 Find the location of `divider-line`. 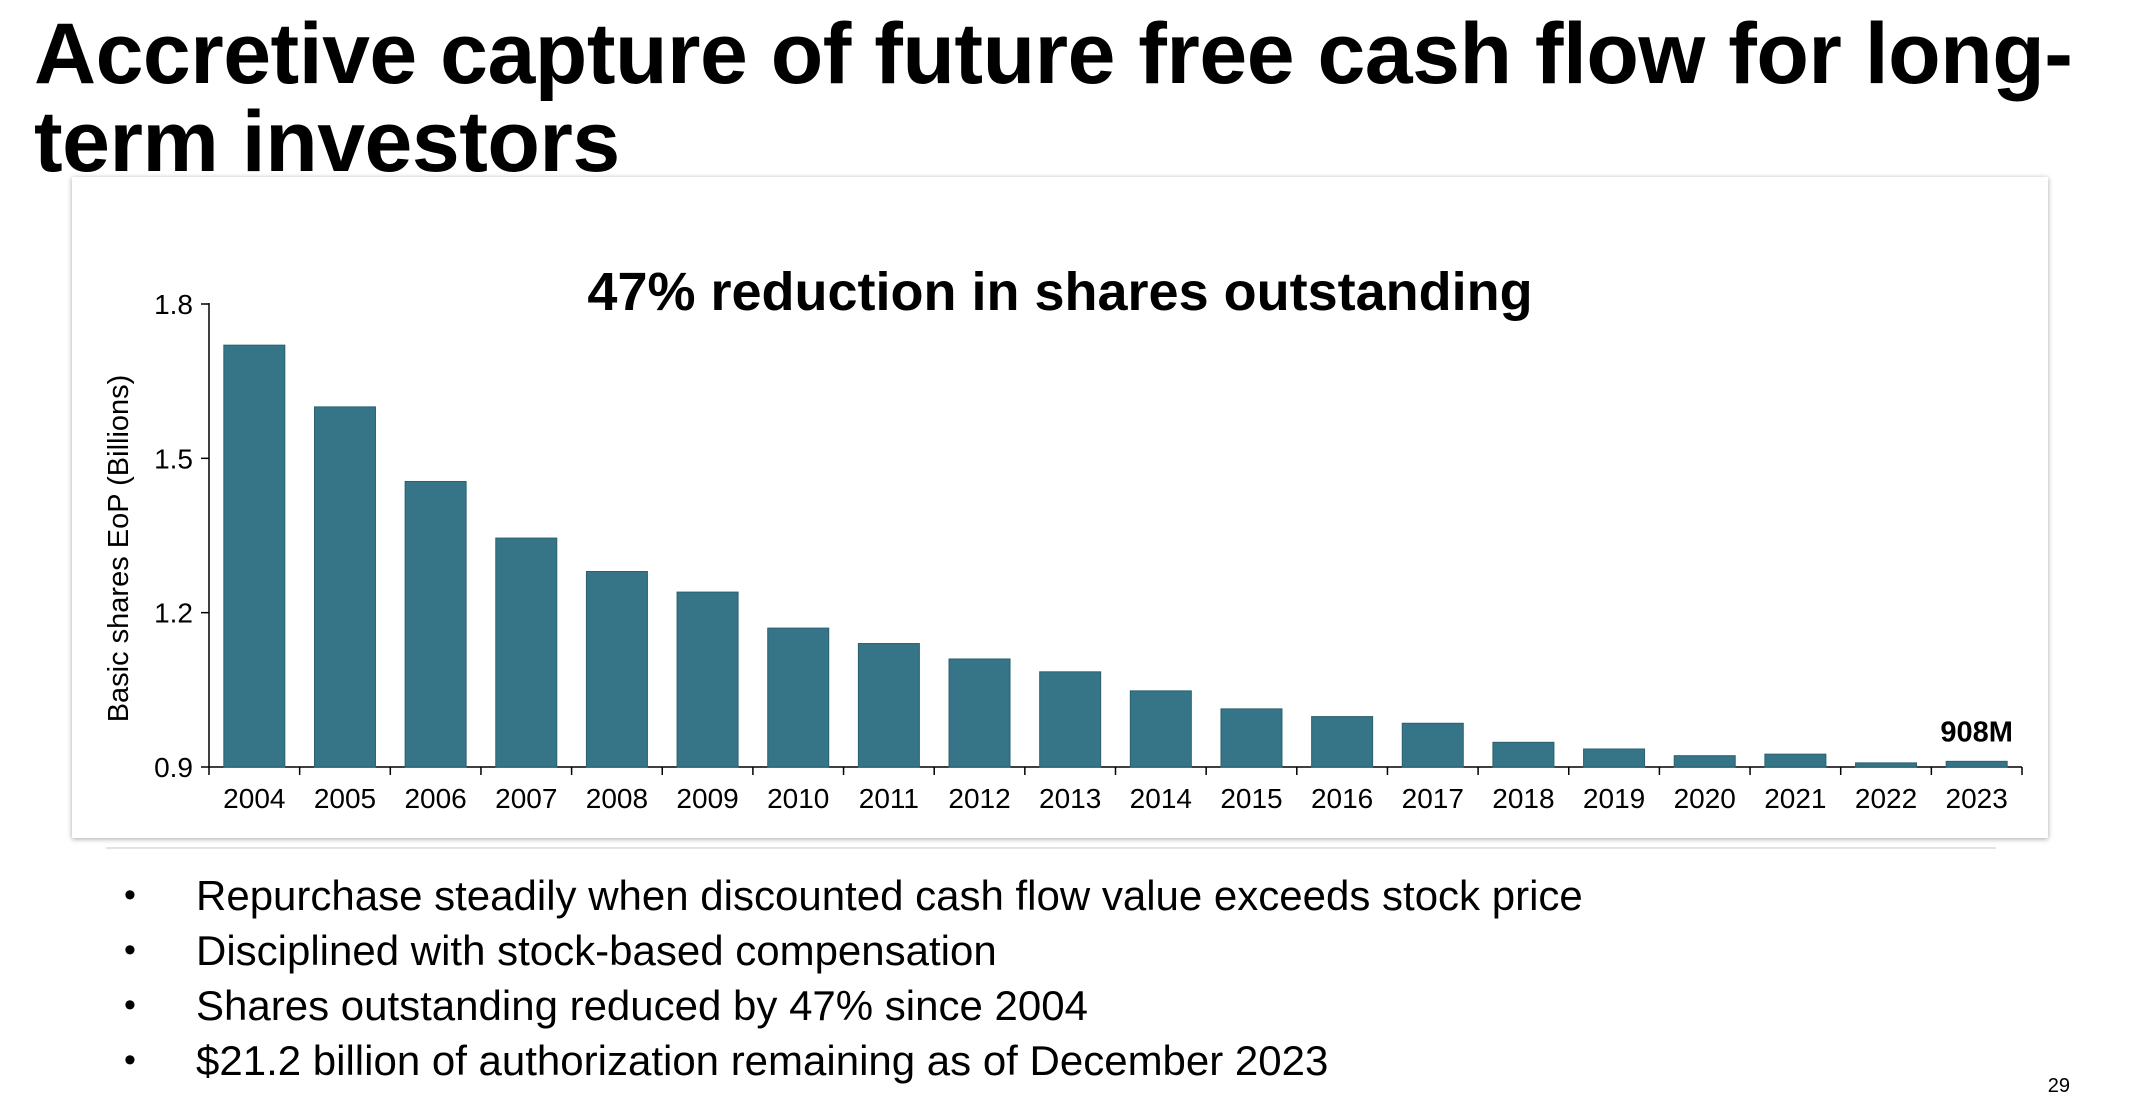

divider-line is located at coordinates (1051, 848).